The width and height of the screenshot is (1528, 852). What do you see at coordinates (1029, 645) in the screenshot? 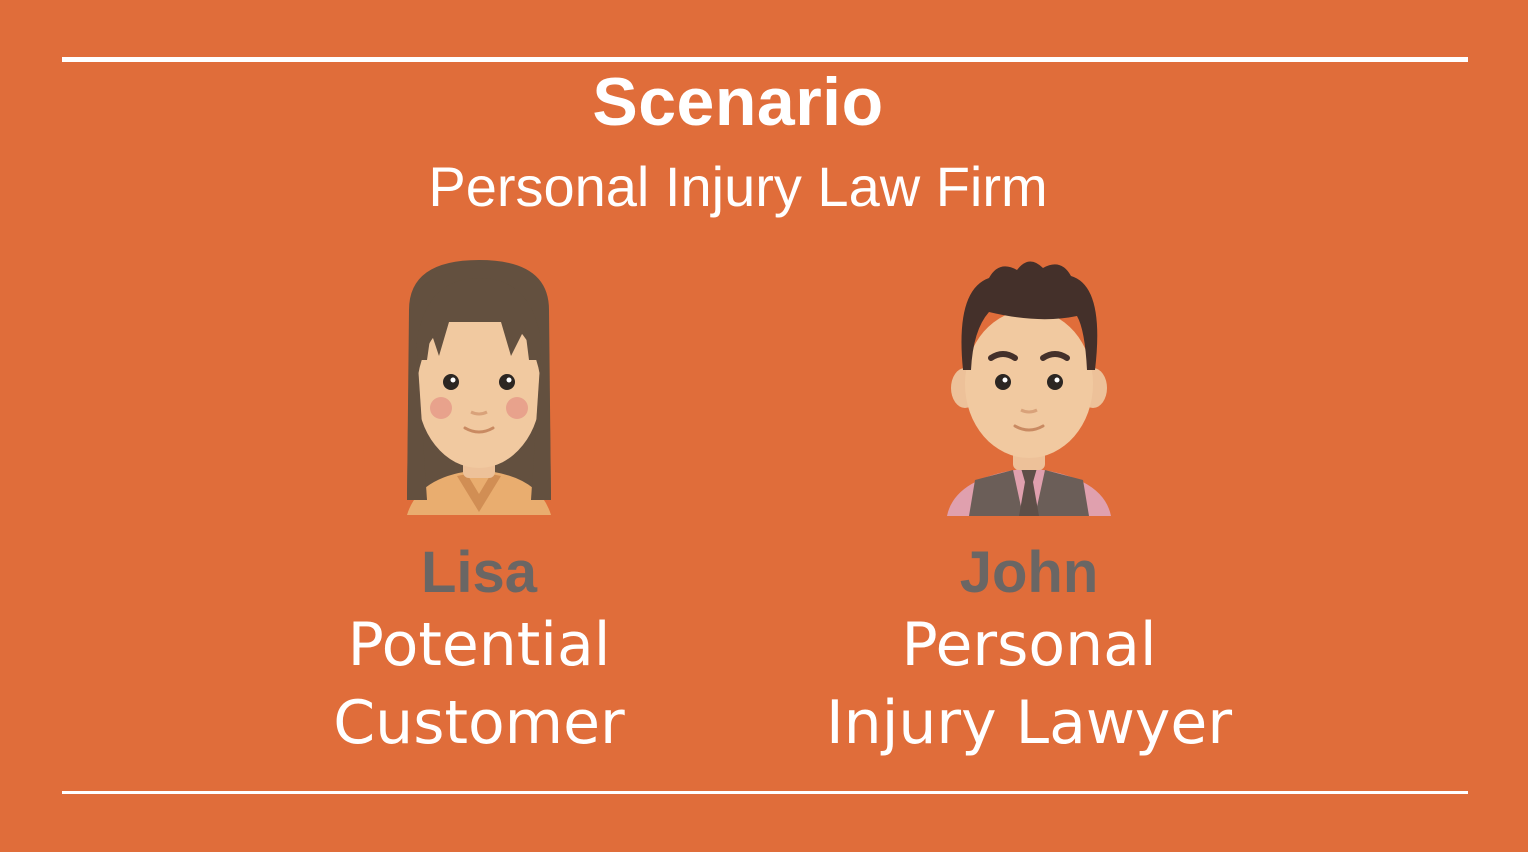
I see `persona-role-line1-john: Personal` at bounding box center [1029, 645].